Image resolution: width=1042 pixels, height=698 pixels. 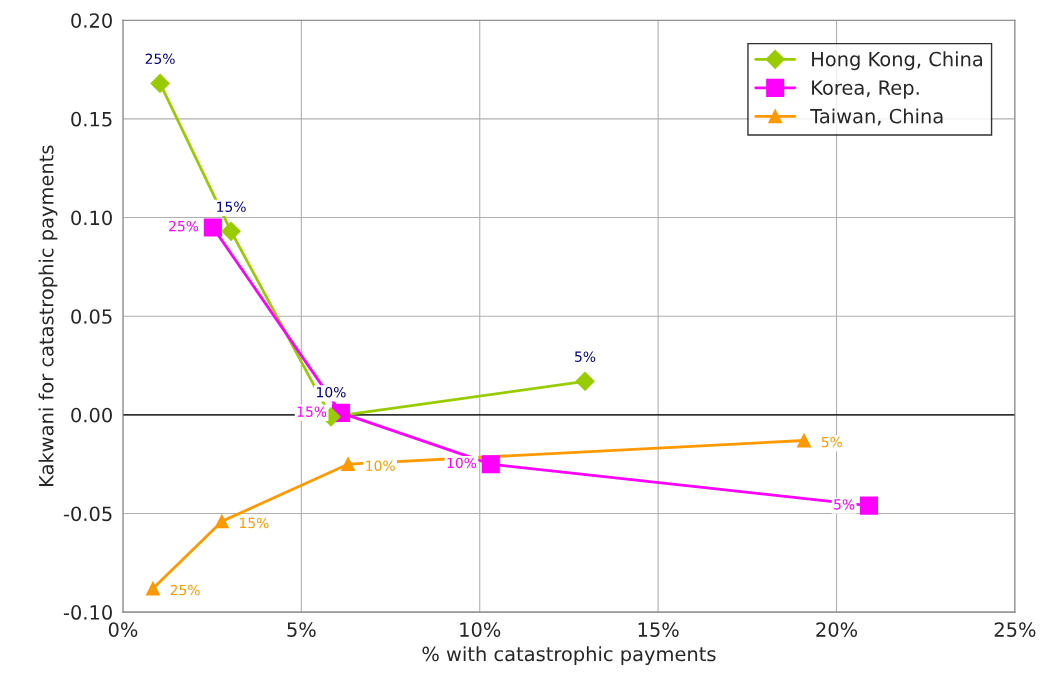 What do you see at coordinates (91, 218) in the screenshot?
I see `y-tick-label: 0.10` at bounding box center [91, 218].